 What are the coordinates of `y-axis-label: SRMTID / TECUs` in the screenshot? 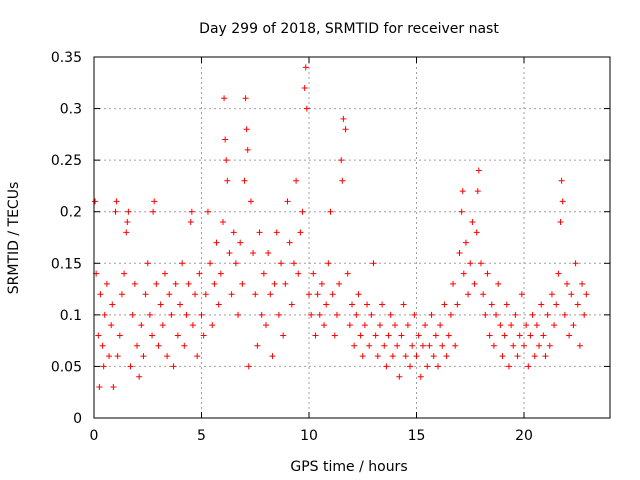 It's located at (14, 238).